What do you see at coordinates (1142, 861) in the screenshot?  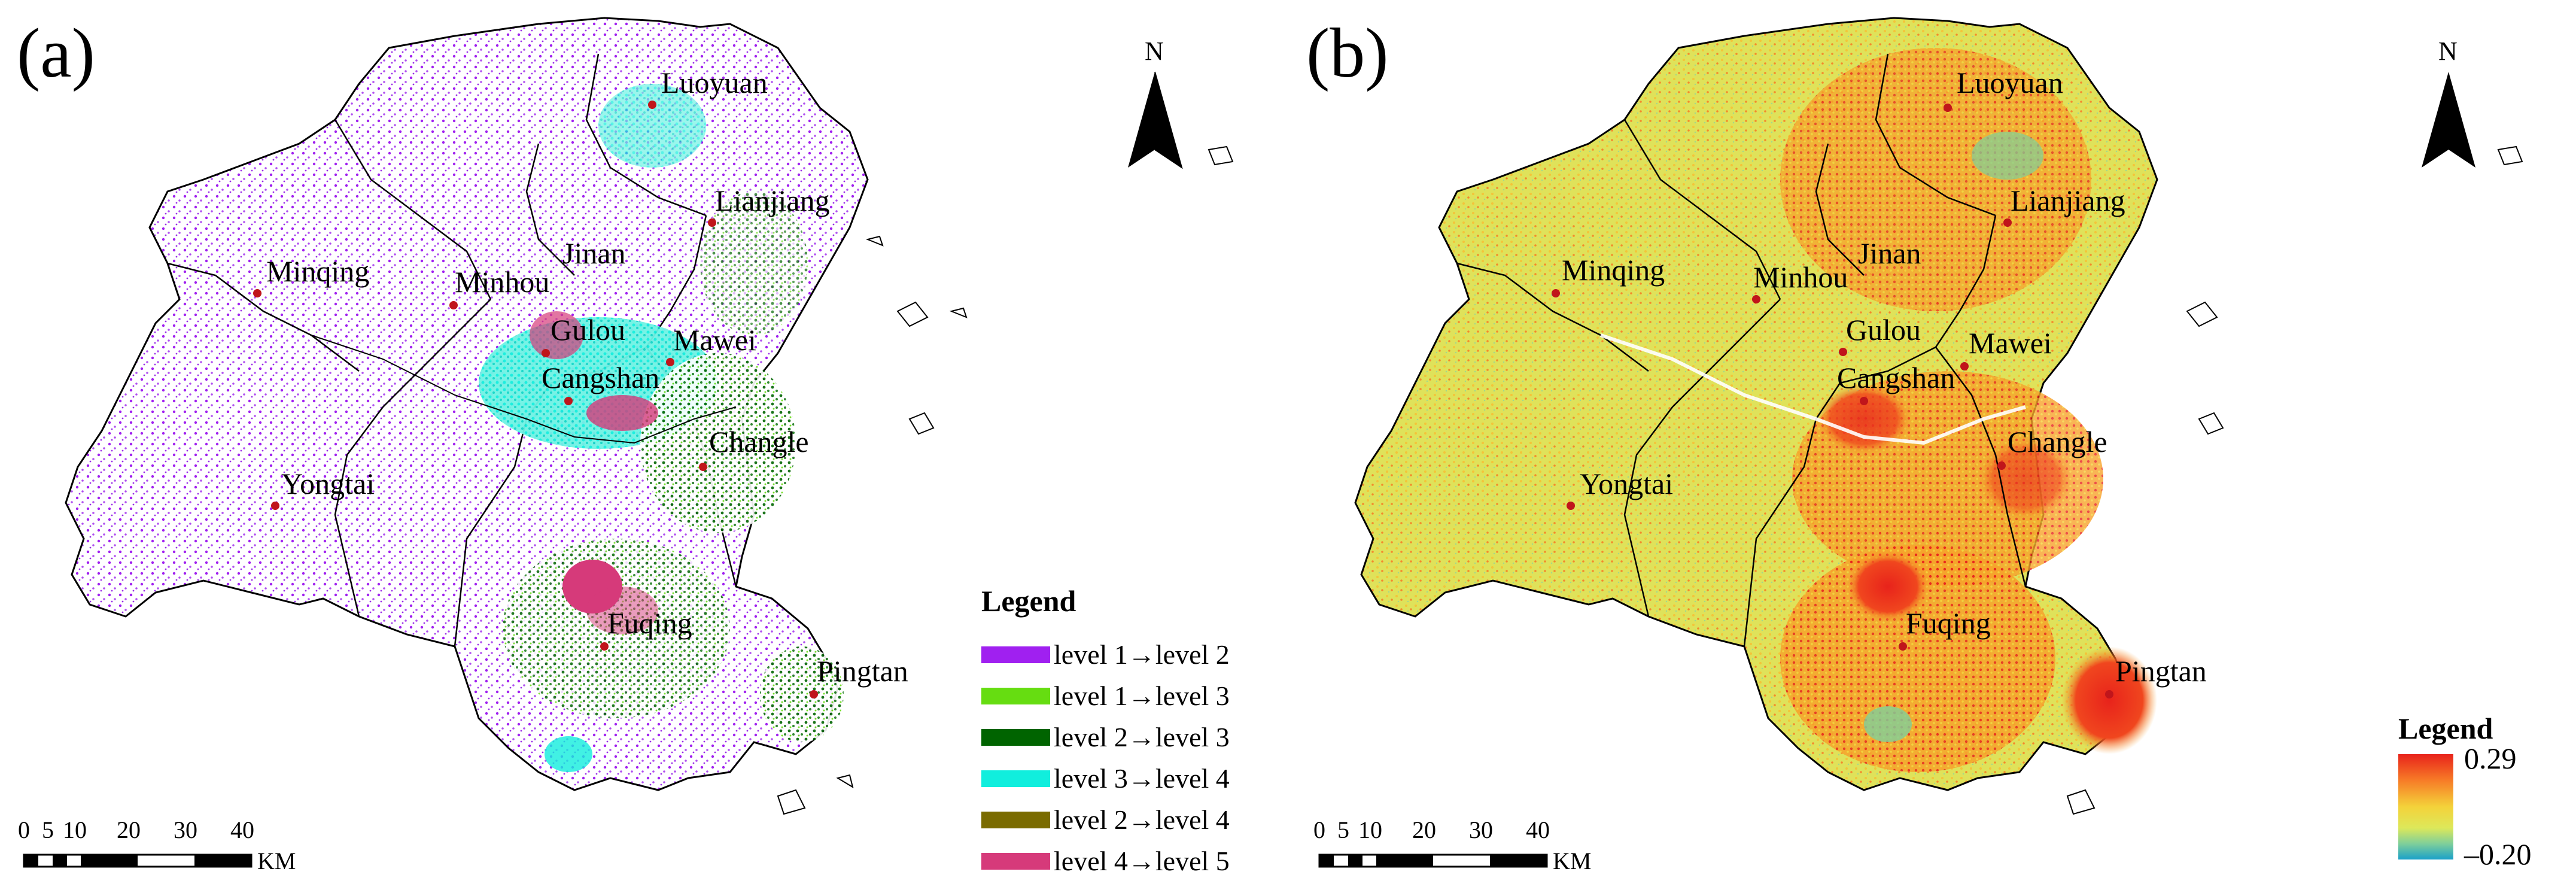 I see `legend-item-label: level 4→level 5` at bounding box center [1142, 861].